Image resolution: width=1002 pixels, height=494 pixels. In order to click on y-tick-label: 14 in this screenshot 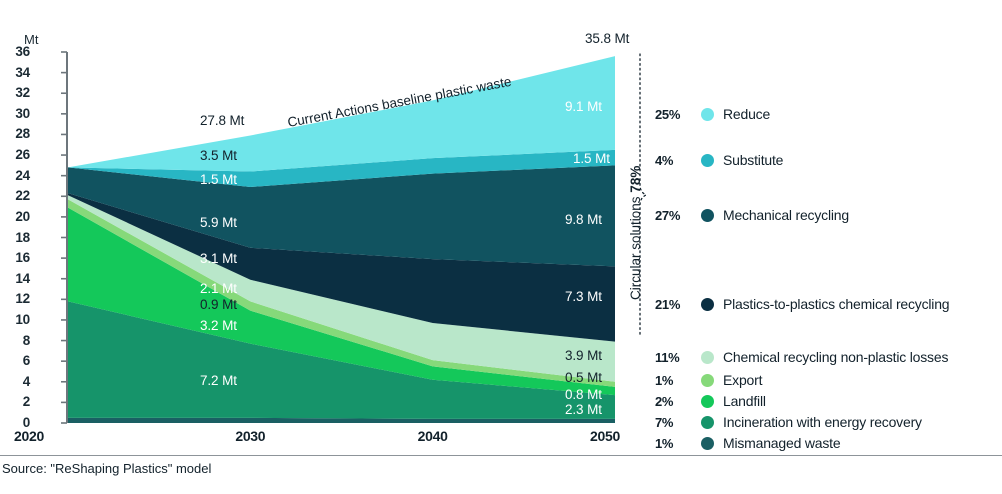, I will do `click(22, 278)`.